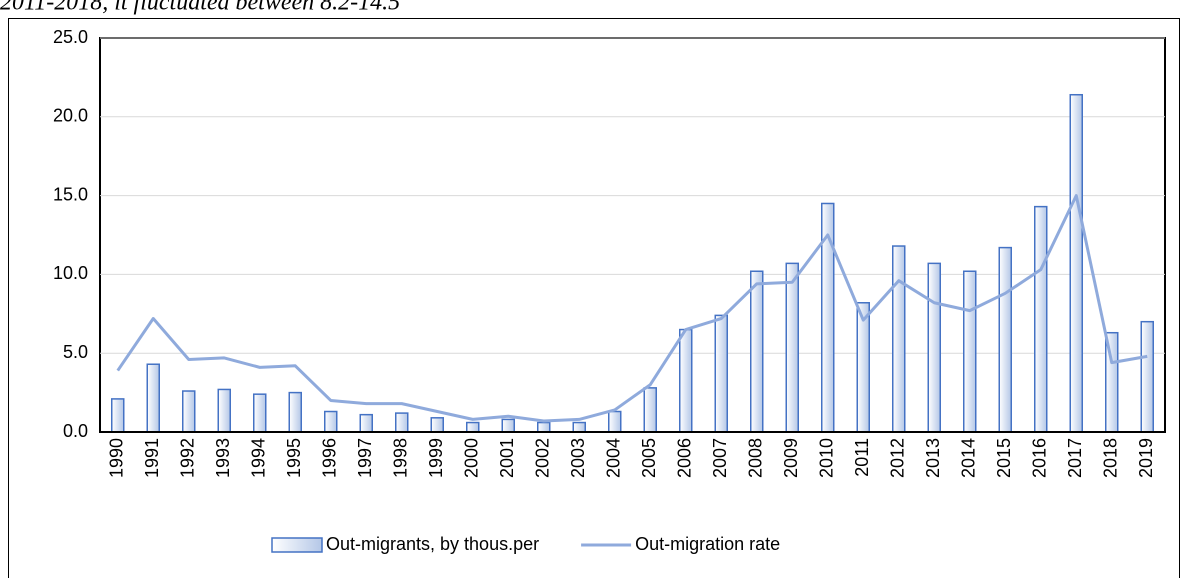 This screenshot has width=1190, height=578. Describe the element at coordinates (75, 352) in the screenshot. I see `y-tick-label: 5.0` at that location.